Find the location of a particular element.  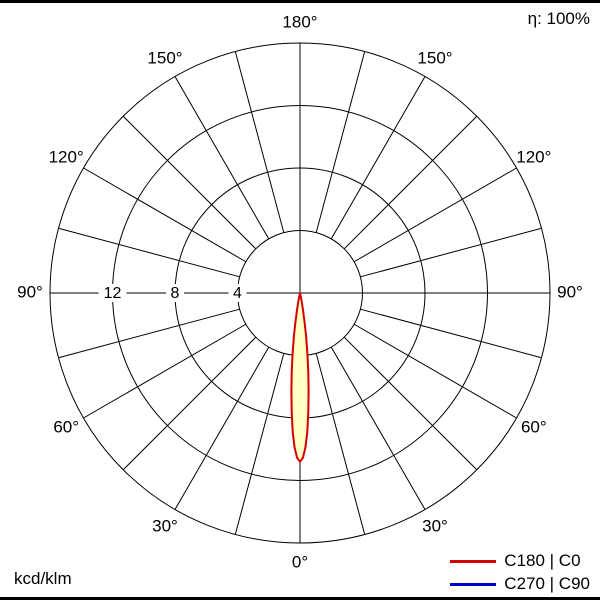

radial-tick-label: 4 is located at coordinates (237, 293).